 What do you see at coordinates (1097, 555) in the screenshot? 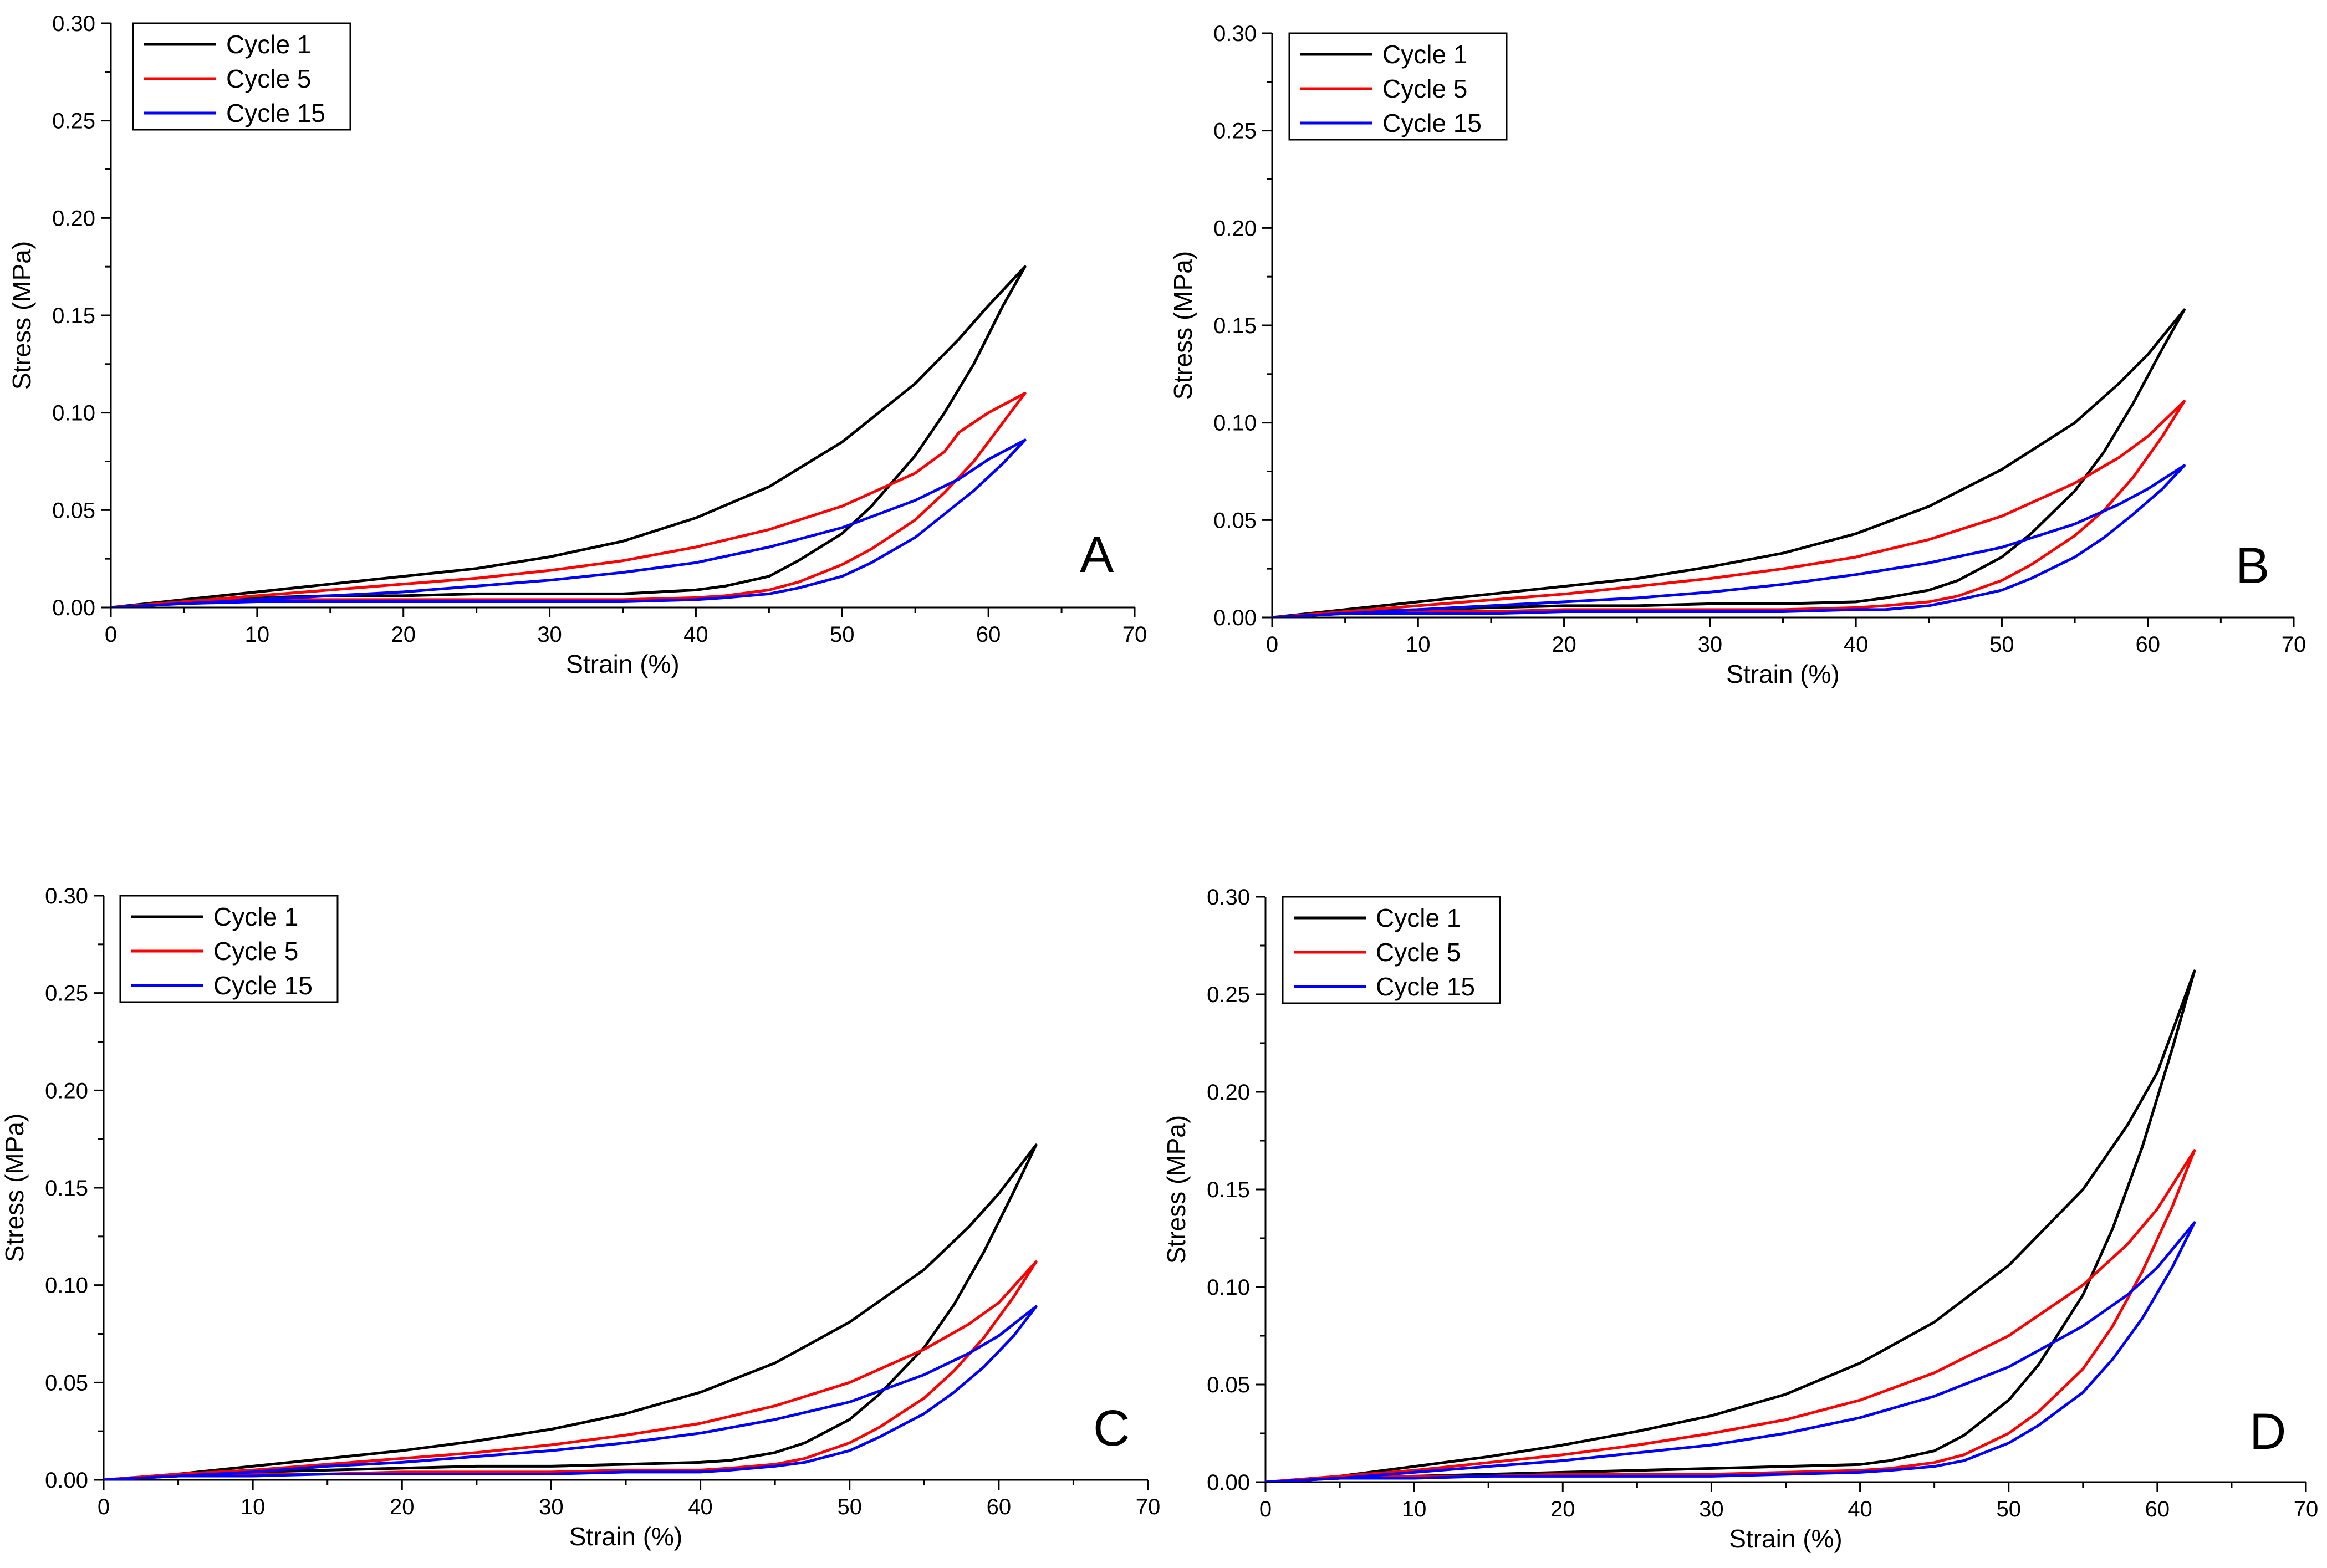
I see `panel-label: A` at bounding box center [1097, 555].